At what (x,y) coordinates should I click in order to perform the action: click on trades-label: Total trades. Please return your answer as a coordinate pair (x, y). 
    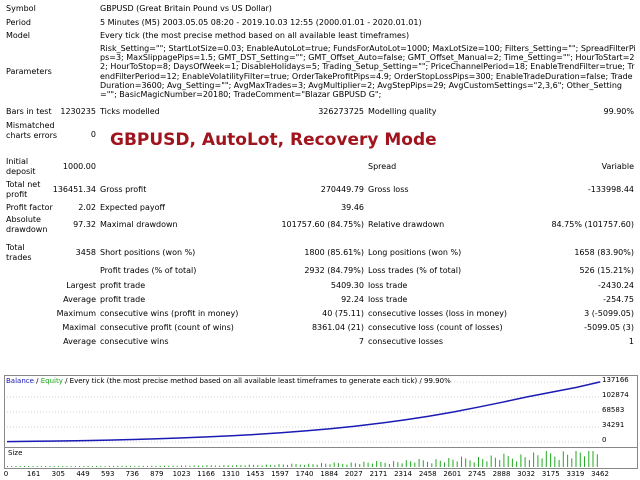
    Looking at the image, I should click on (19, 252).